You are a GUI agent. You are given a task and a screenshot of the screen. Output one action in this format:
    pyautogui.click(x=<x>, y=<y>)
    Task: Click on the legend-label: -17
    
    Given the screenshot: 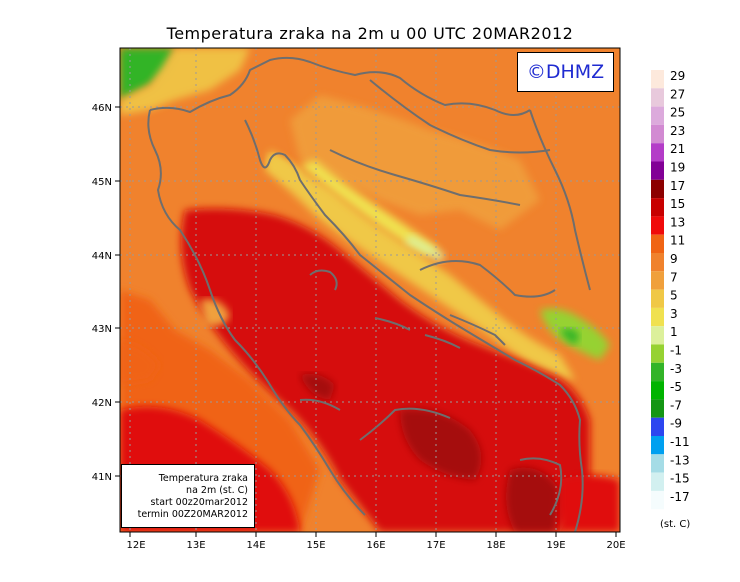 What is the action you would take?
    pyautogui.click(x=680, y=497)
    